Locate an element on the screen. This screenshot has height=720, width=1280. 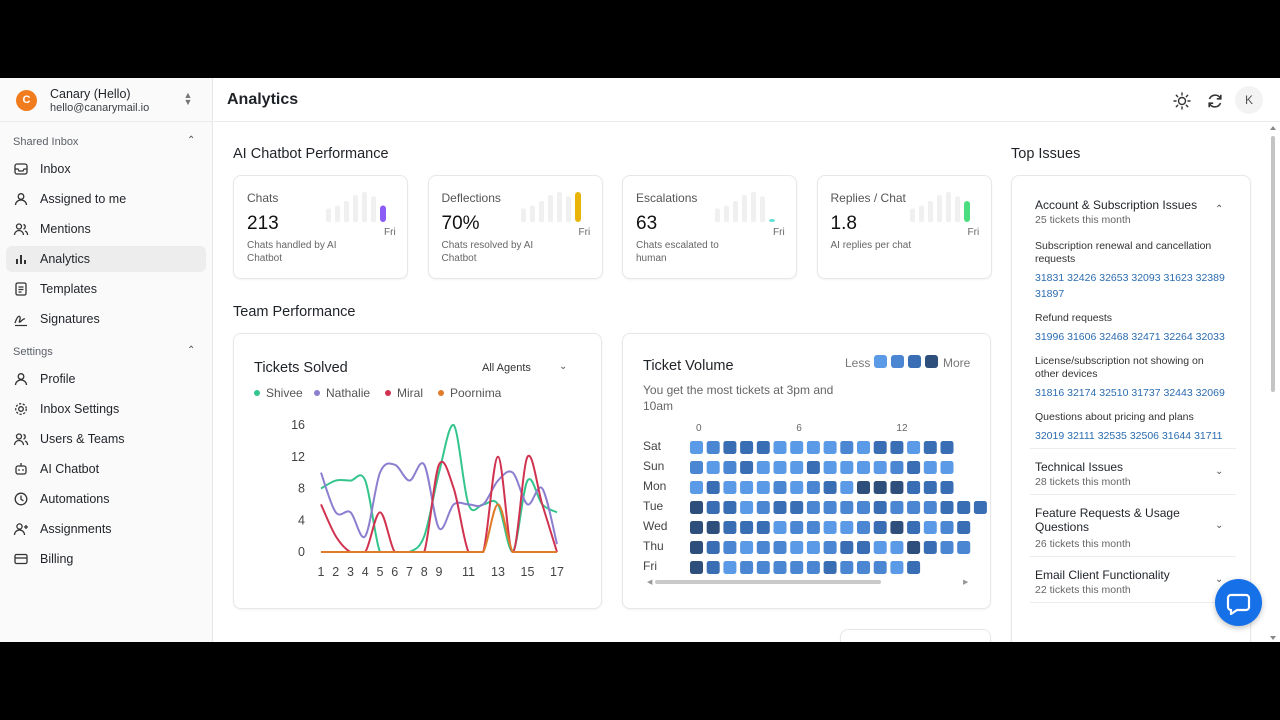
ticket-id-link: 32093 is located at coordinates (1146, 278).